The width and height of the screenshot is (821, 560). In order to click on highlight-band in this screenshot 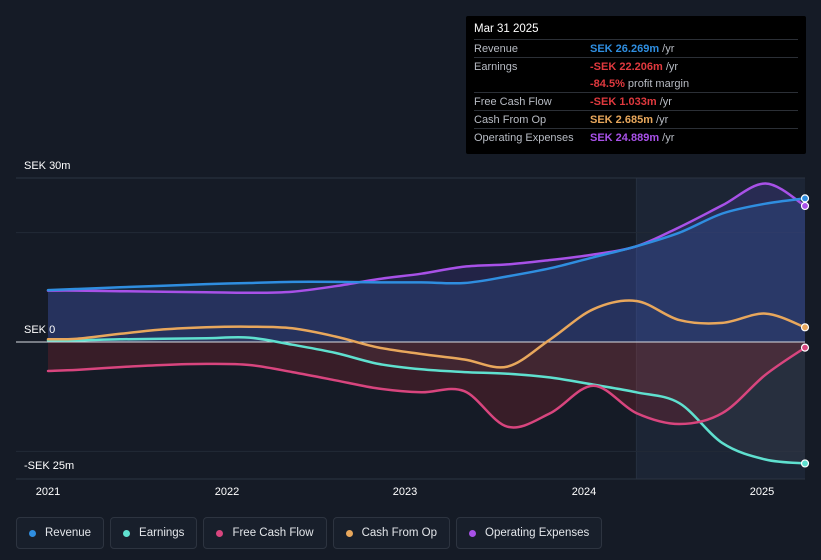, I will do `click(720, 328)`.